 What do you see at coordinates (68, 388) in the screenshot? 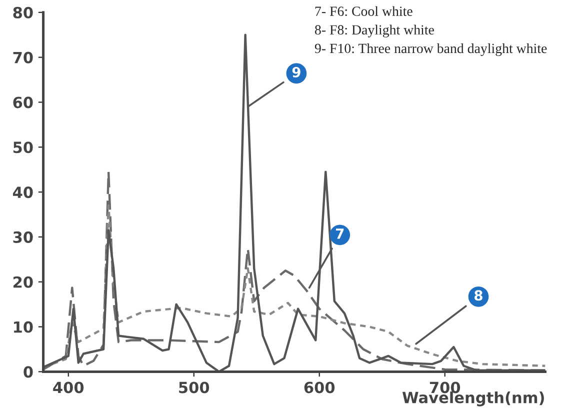
I see `x-tick-label: 400` at bounding box center [68, 388].